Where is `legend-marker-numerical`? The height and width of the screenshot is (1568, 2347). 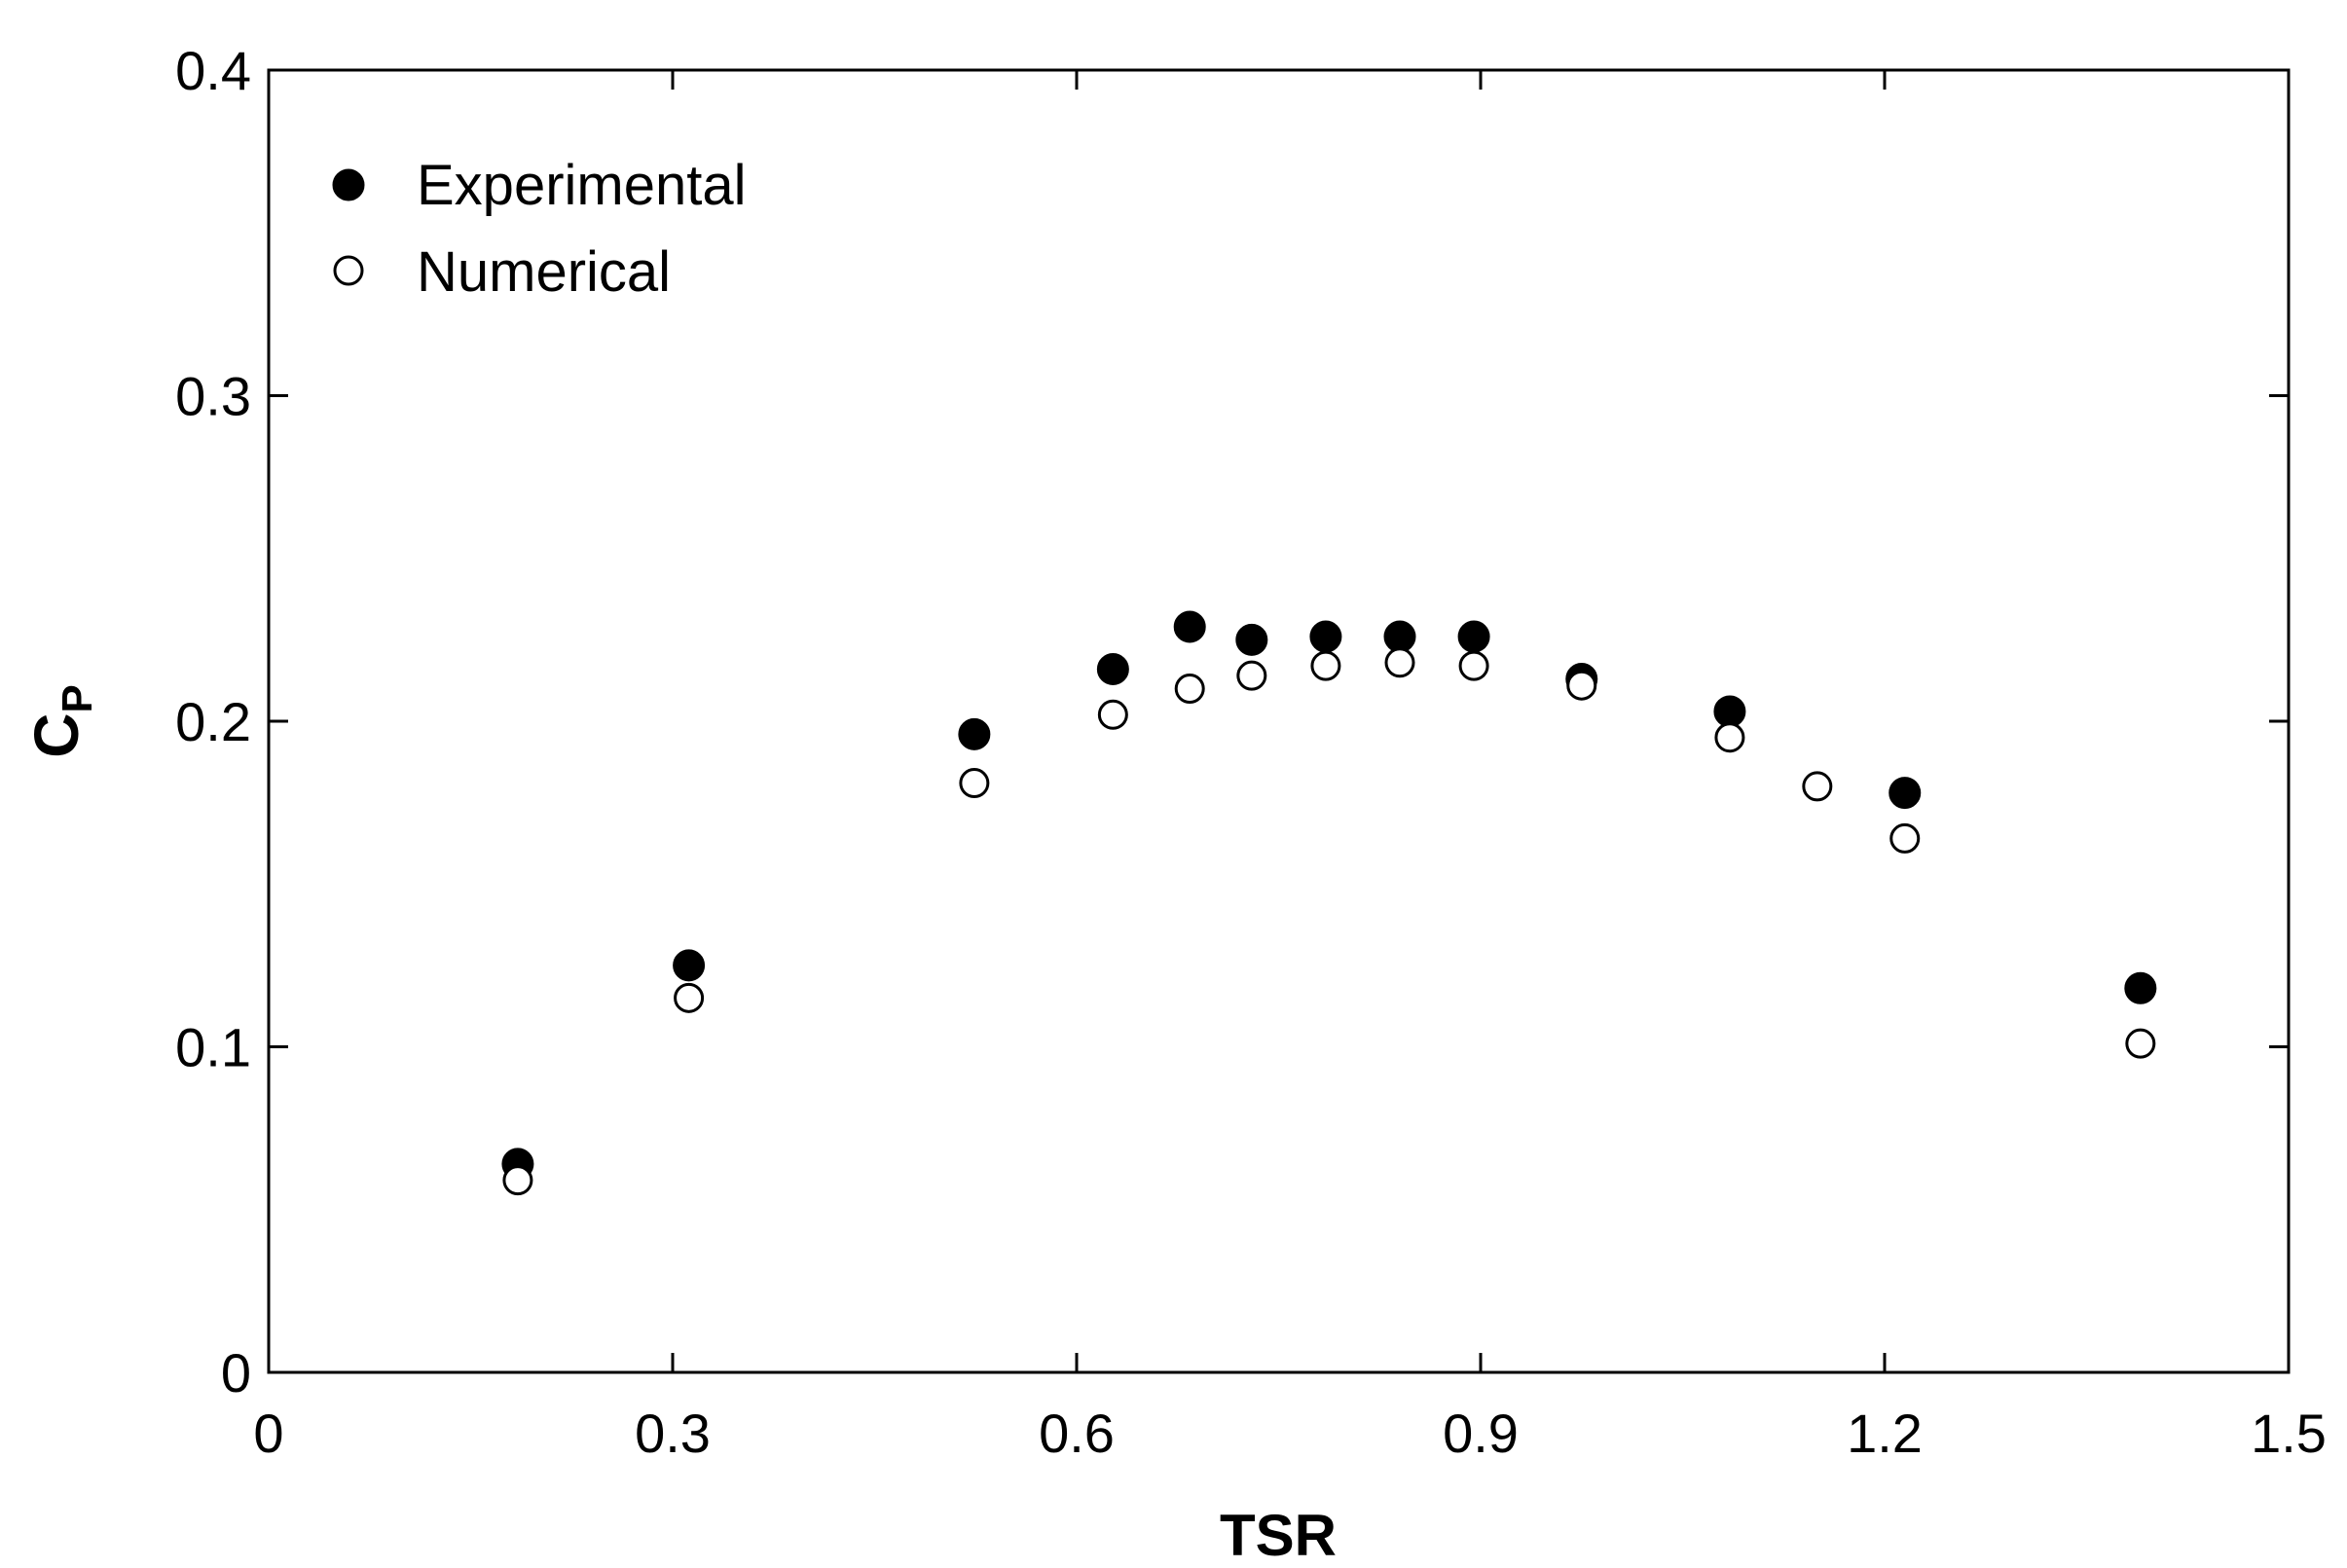 legend-marker-numerical is located at coordinates (349, 270).